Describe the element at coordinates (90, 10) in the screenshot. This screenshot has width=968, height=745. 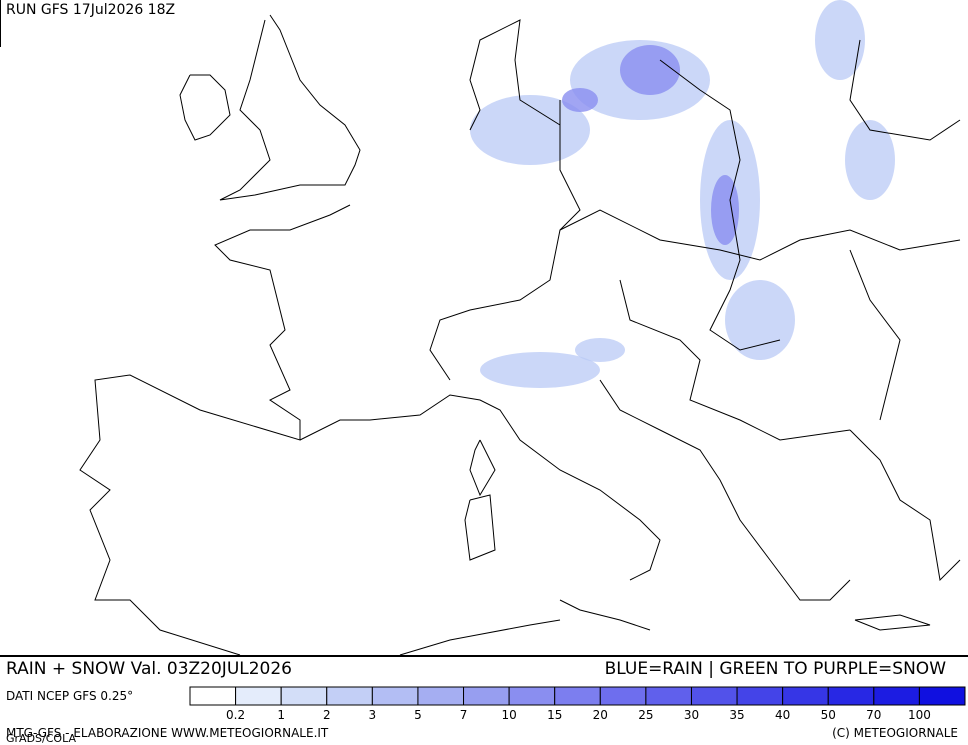
I see `run-label: RUN GFS 17Jul2026 18Z` at that location.